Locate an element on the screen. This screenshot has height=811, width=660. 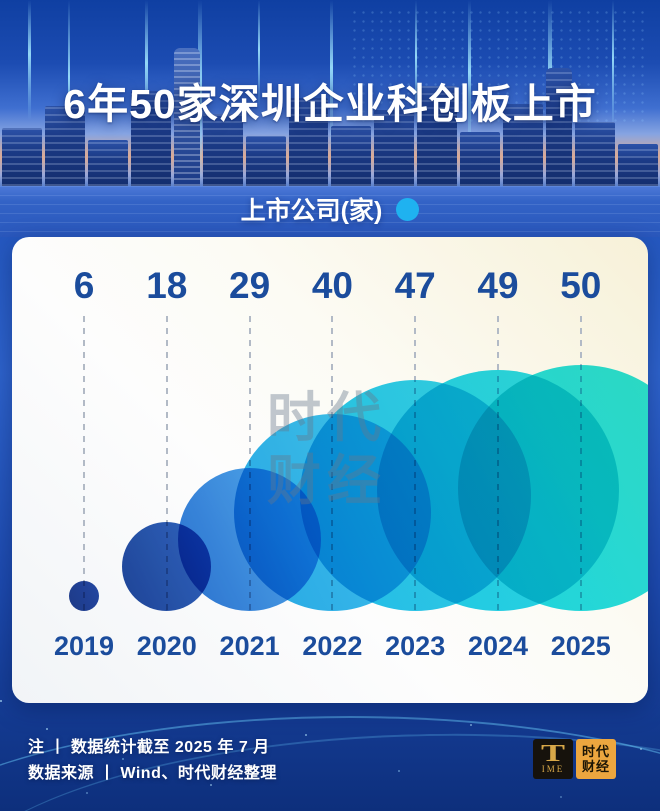
dot-grid-texture is located at coordinates (500, 68).